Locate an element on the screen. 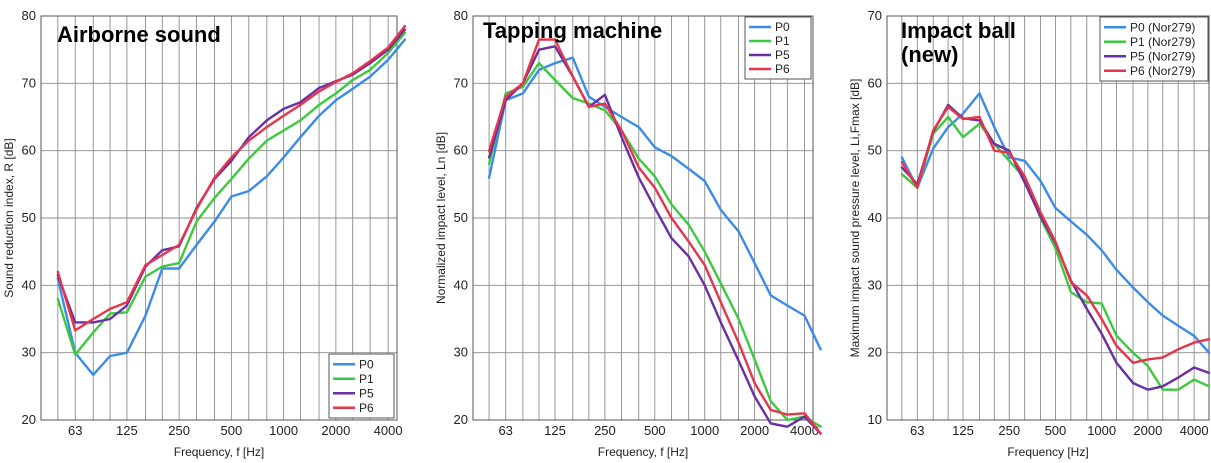  chart-subtitle: (new) is located at coordinates (929, 54).